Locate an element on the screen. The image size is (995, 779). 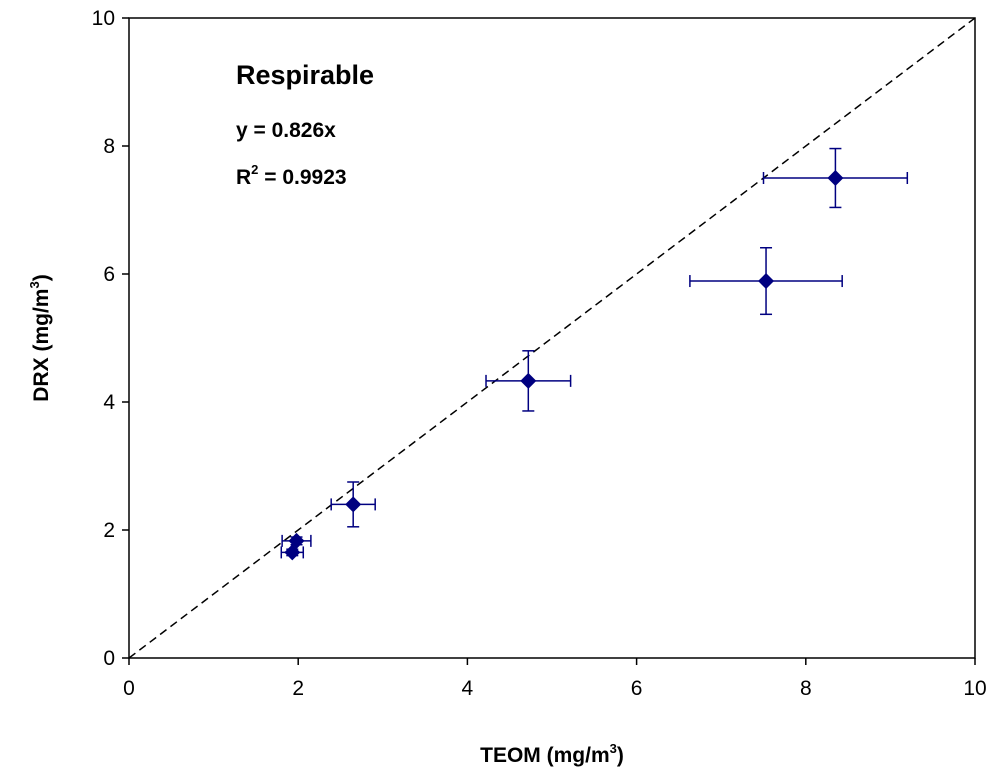
annotation-r2-sup: 2 is located at coordinates (254, 169).